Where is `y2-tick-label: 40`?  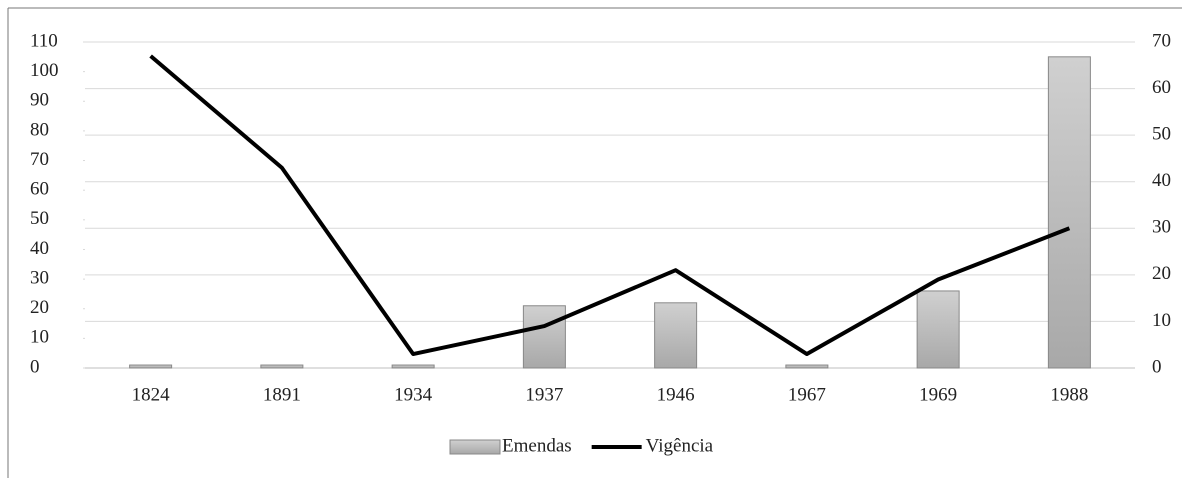 y2-tick-label: 40 is located at coordinates (1161, 180).